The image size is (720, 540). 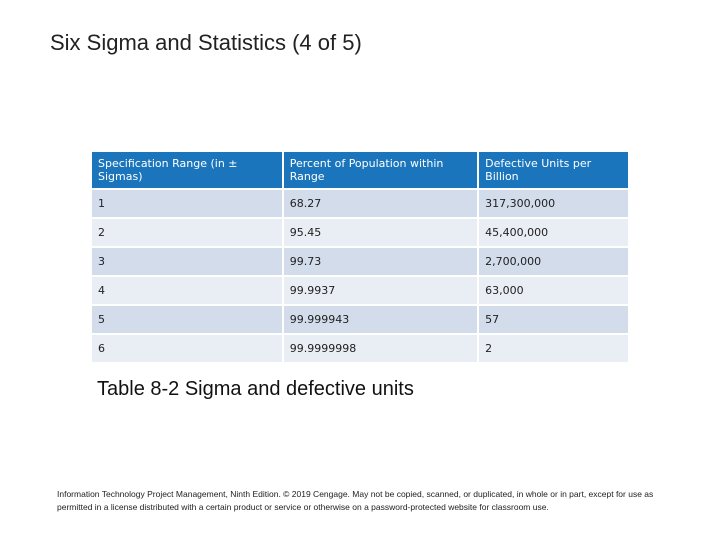 I want to click on table-row: 5 99.999943 57, so click(x=360, y=319).